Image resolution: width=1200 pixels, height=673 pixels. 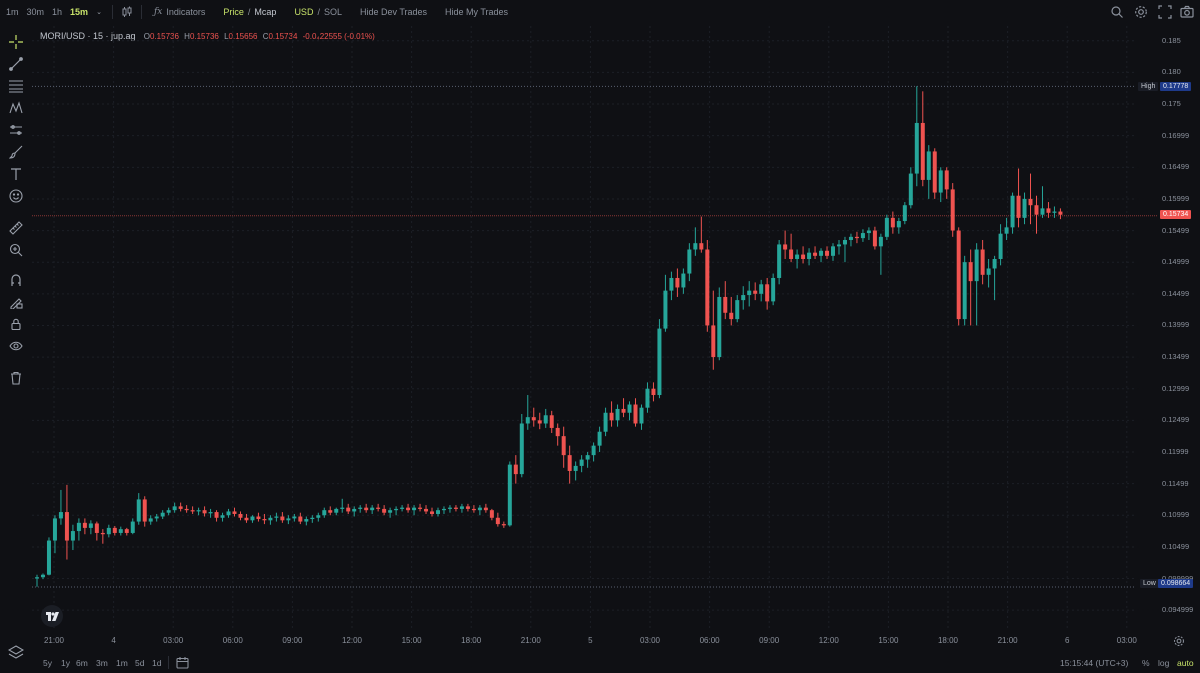 I want to click on range-5d: 5d, so click(x=140, y=663).